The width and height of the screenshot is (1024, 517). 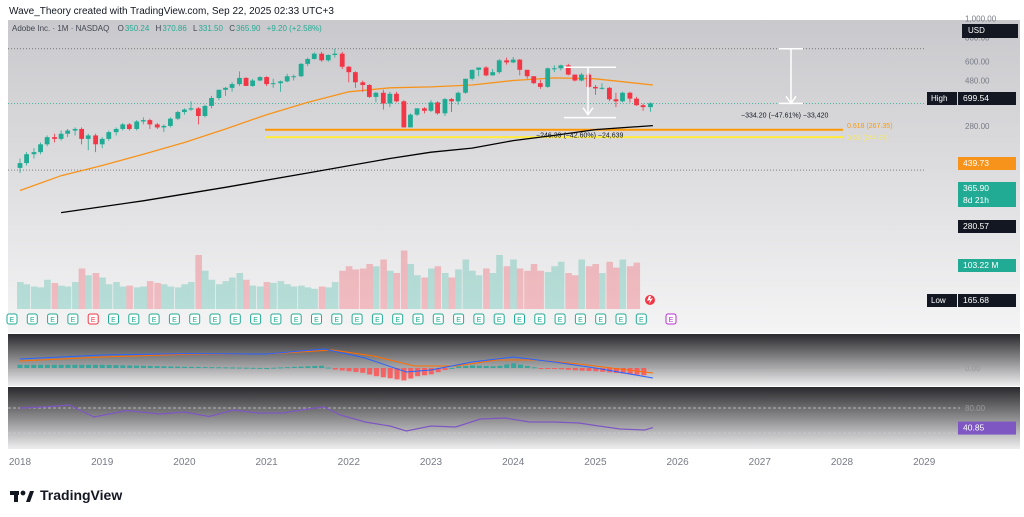 I want to click on price-axis-tick: 1,000.00, so click(x=981, y=19).